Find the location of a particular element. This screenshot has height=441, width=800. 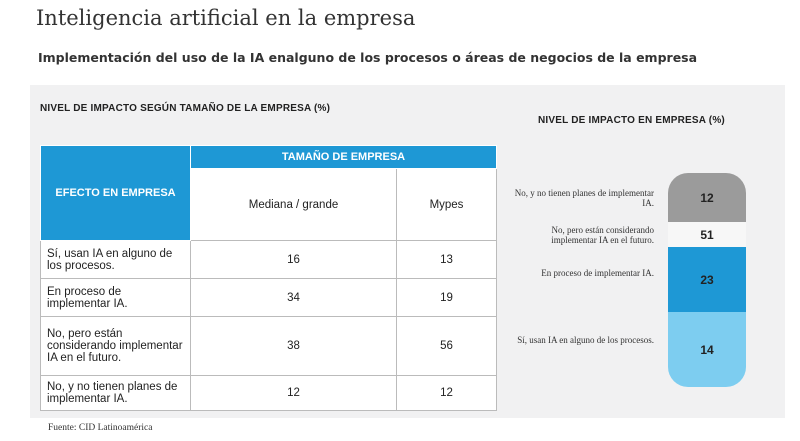

table-row: En proceso de implementar IA. 34 19 is located at coordinates (268, 297).